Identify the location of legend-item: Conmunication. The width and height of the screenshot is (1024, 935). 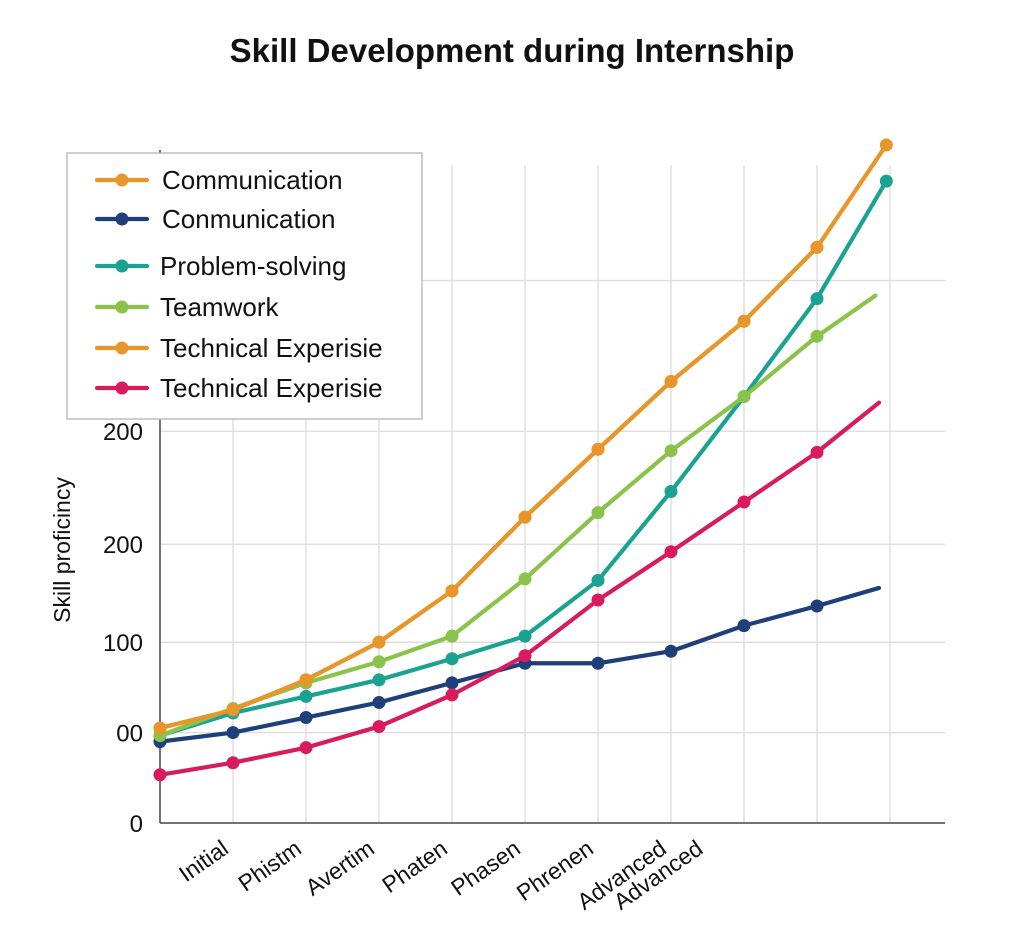
(214, 219).